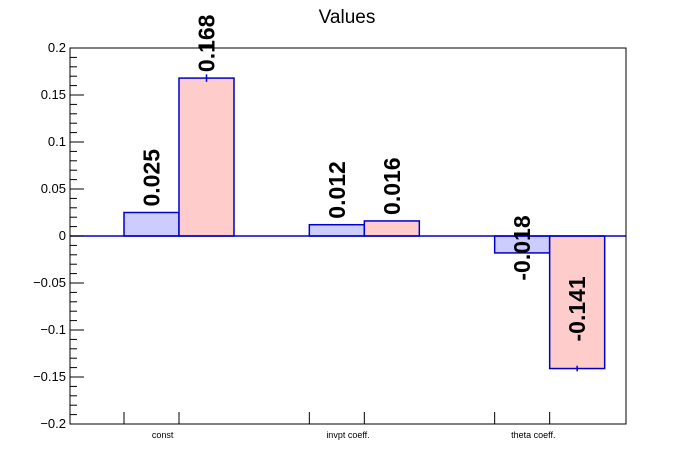 This screenshot has height=472, width=696. What do you see at coordinates (57, 141) in the screenshot?
I see `y-tick-label: 0.1` at bounding box center [57, 141].